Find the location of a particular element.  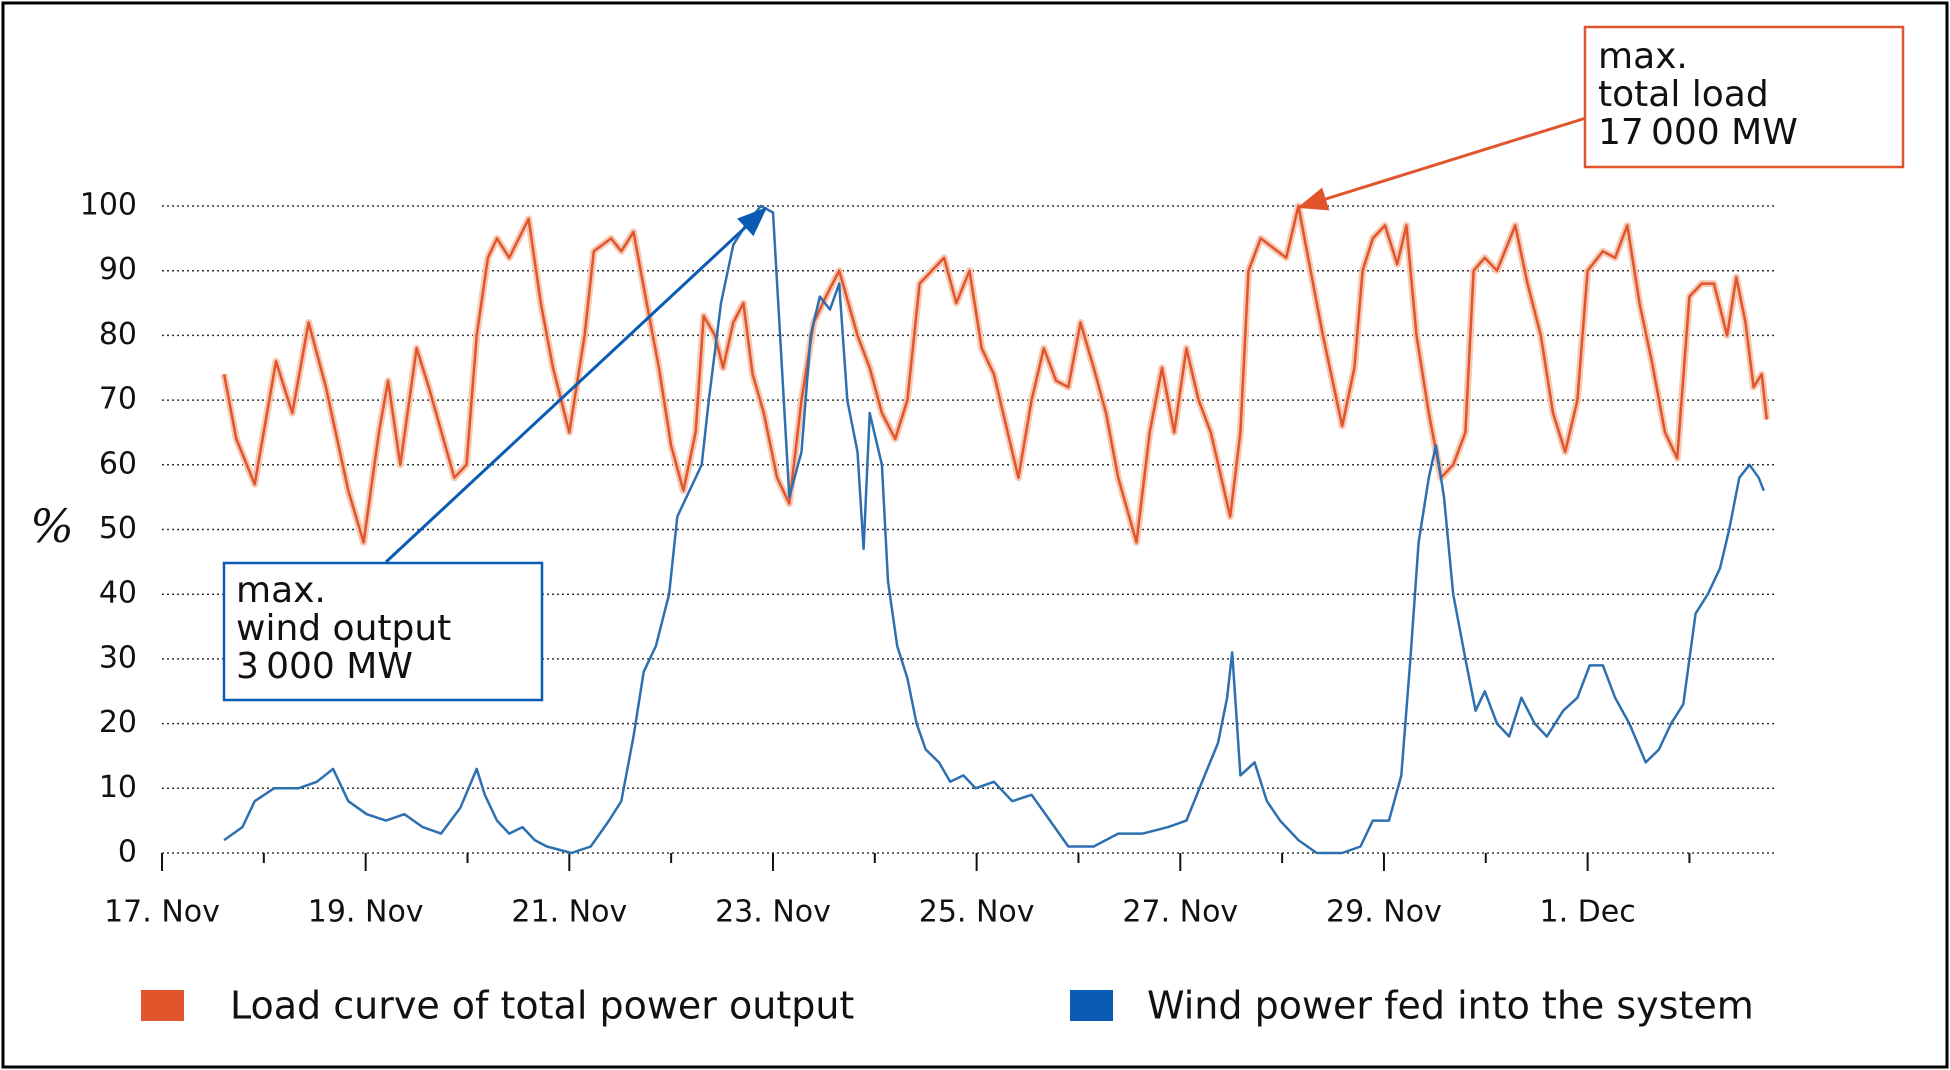

y-tick-label: 20 is located at coordinates (118, 722).